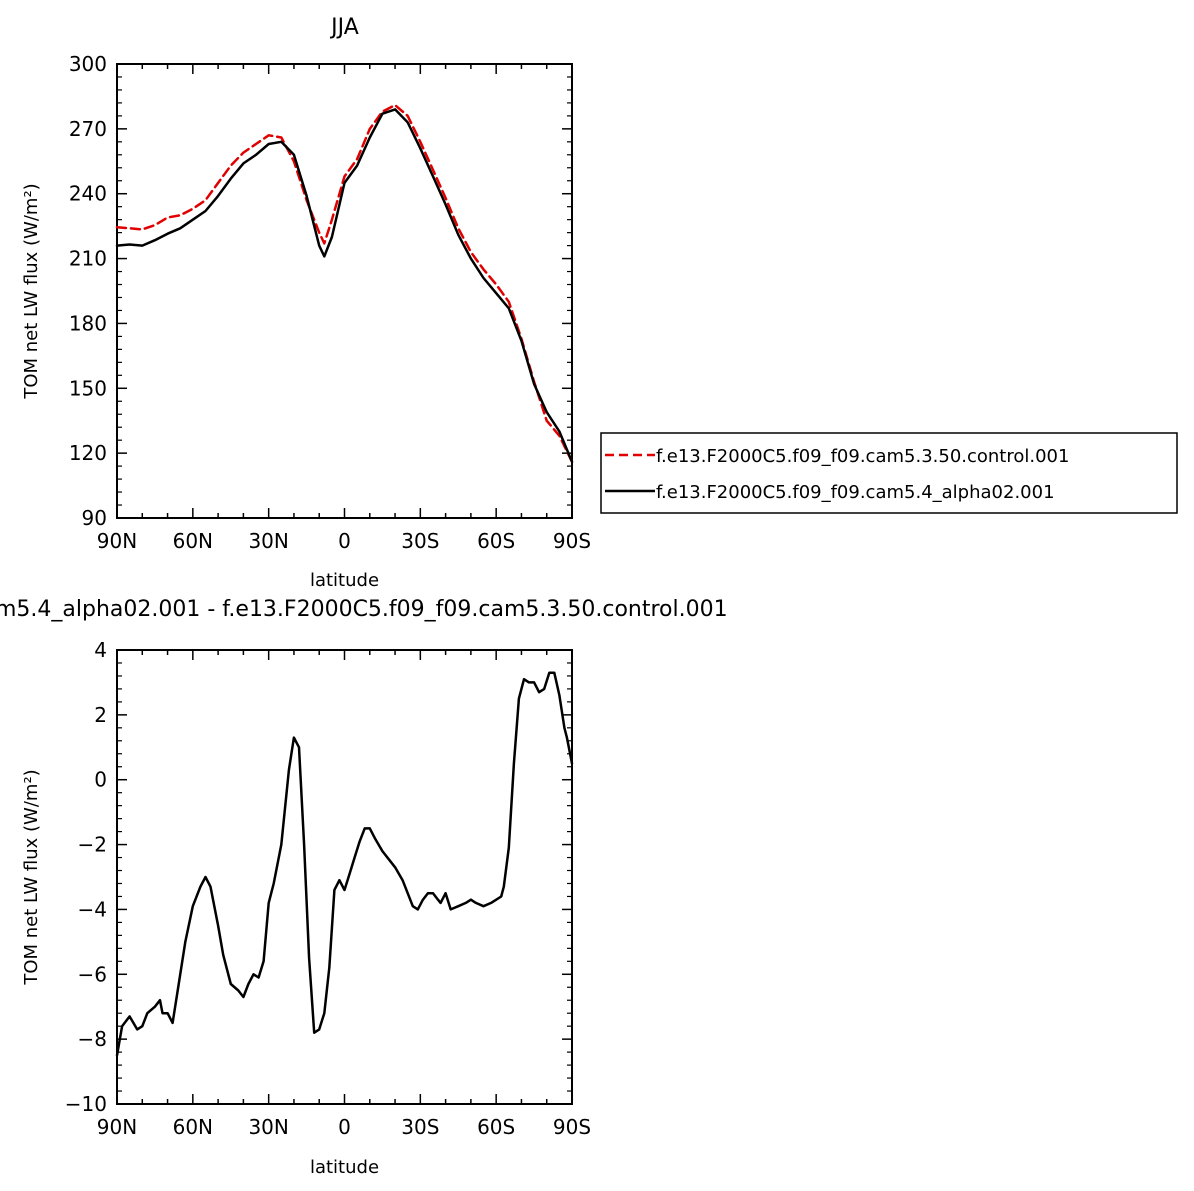 The image size is (1194, 1191). What do you see at coordinates (88, 453) in the screenshot?
I see `y-tick-label: 120` at bounding box center [88, 453].